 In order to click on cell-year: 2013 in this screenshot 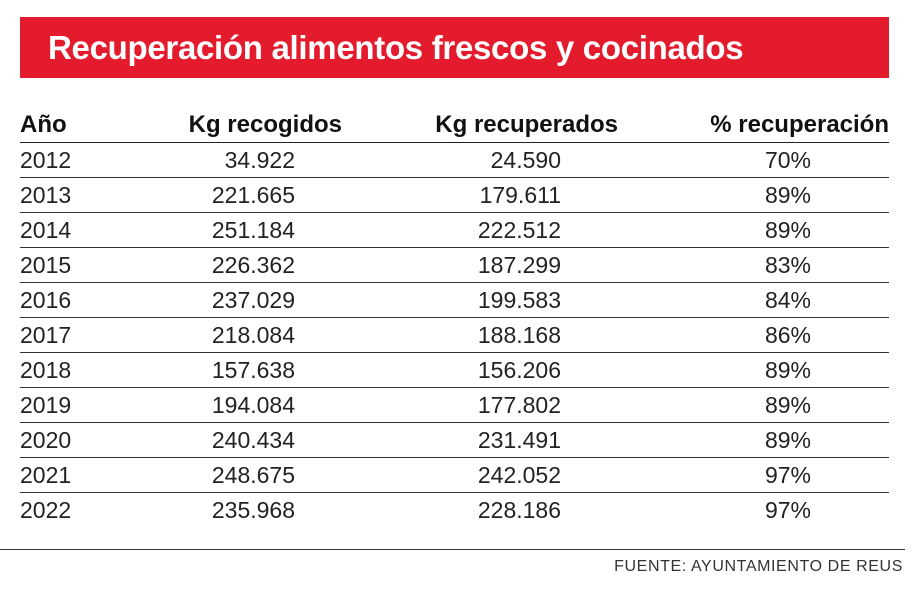, I will do `click(46, 194)`.